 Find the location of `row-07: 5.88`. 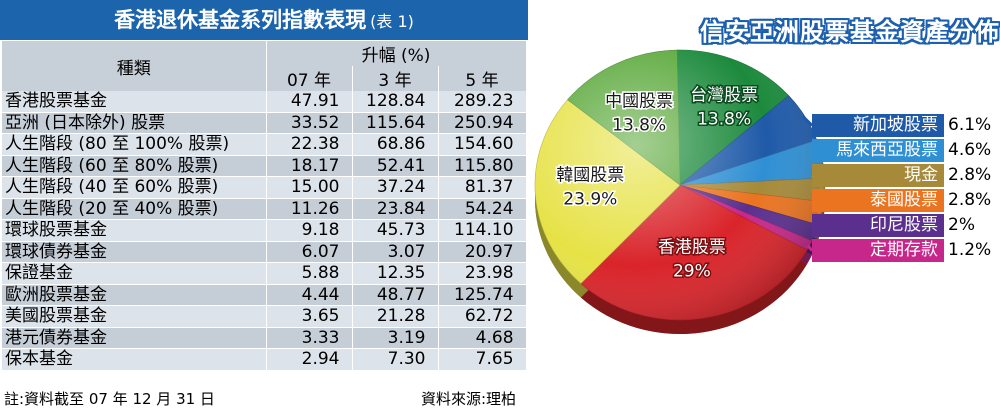

row-07: 5.88 is located at coordinates (309, 273).